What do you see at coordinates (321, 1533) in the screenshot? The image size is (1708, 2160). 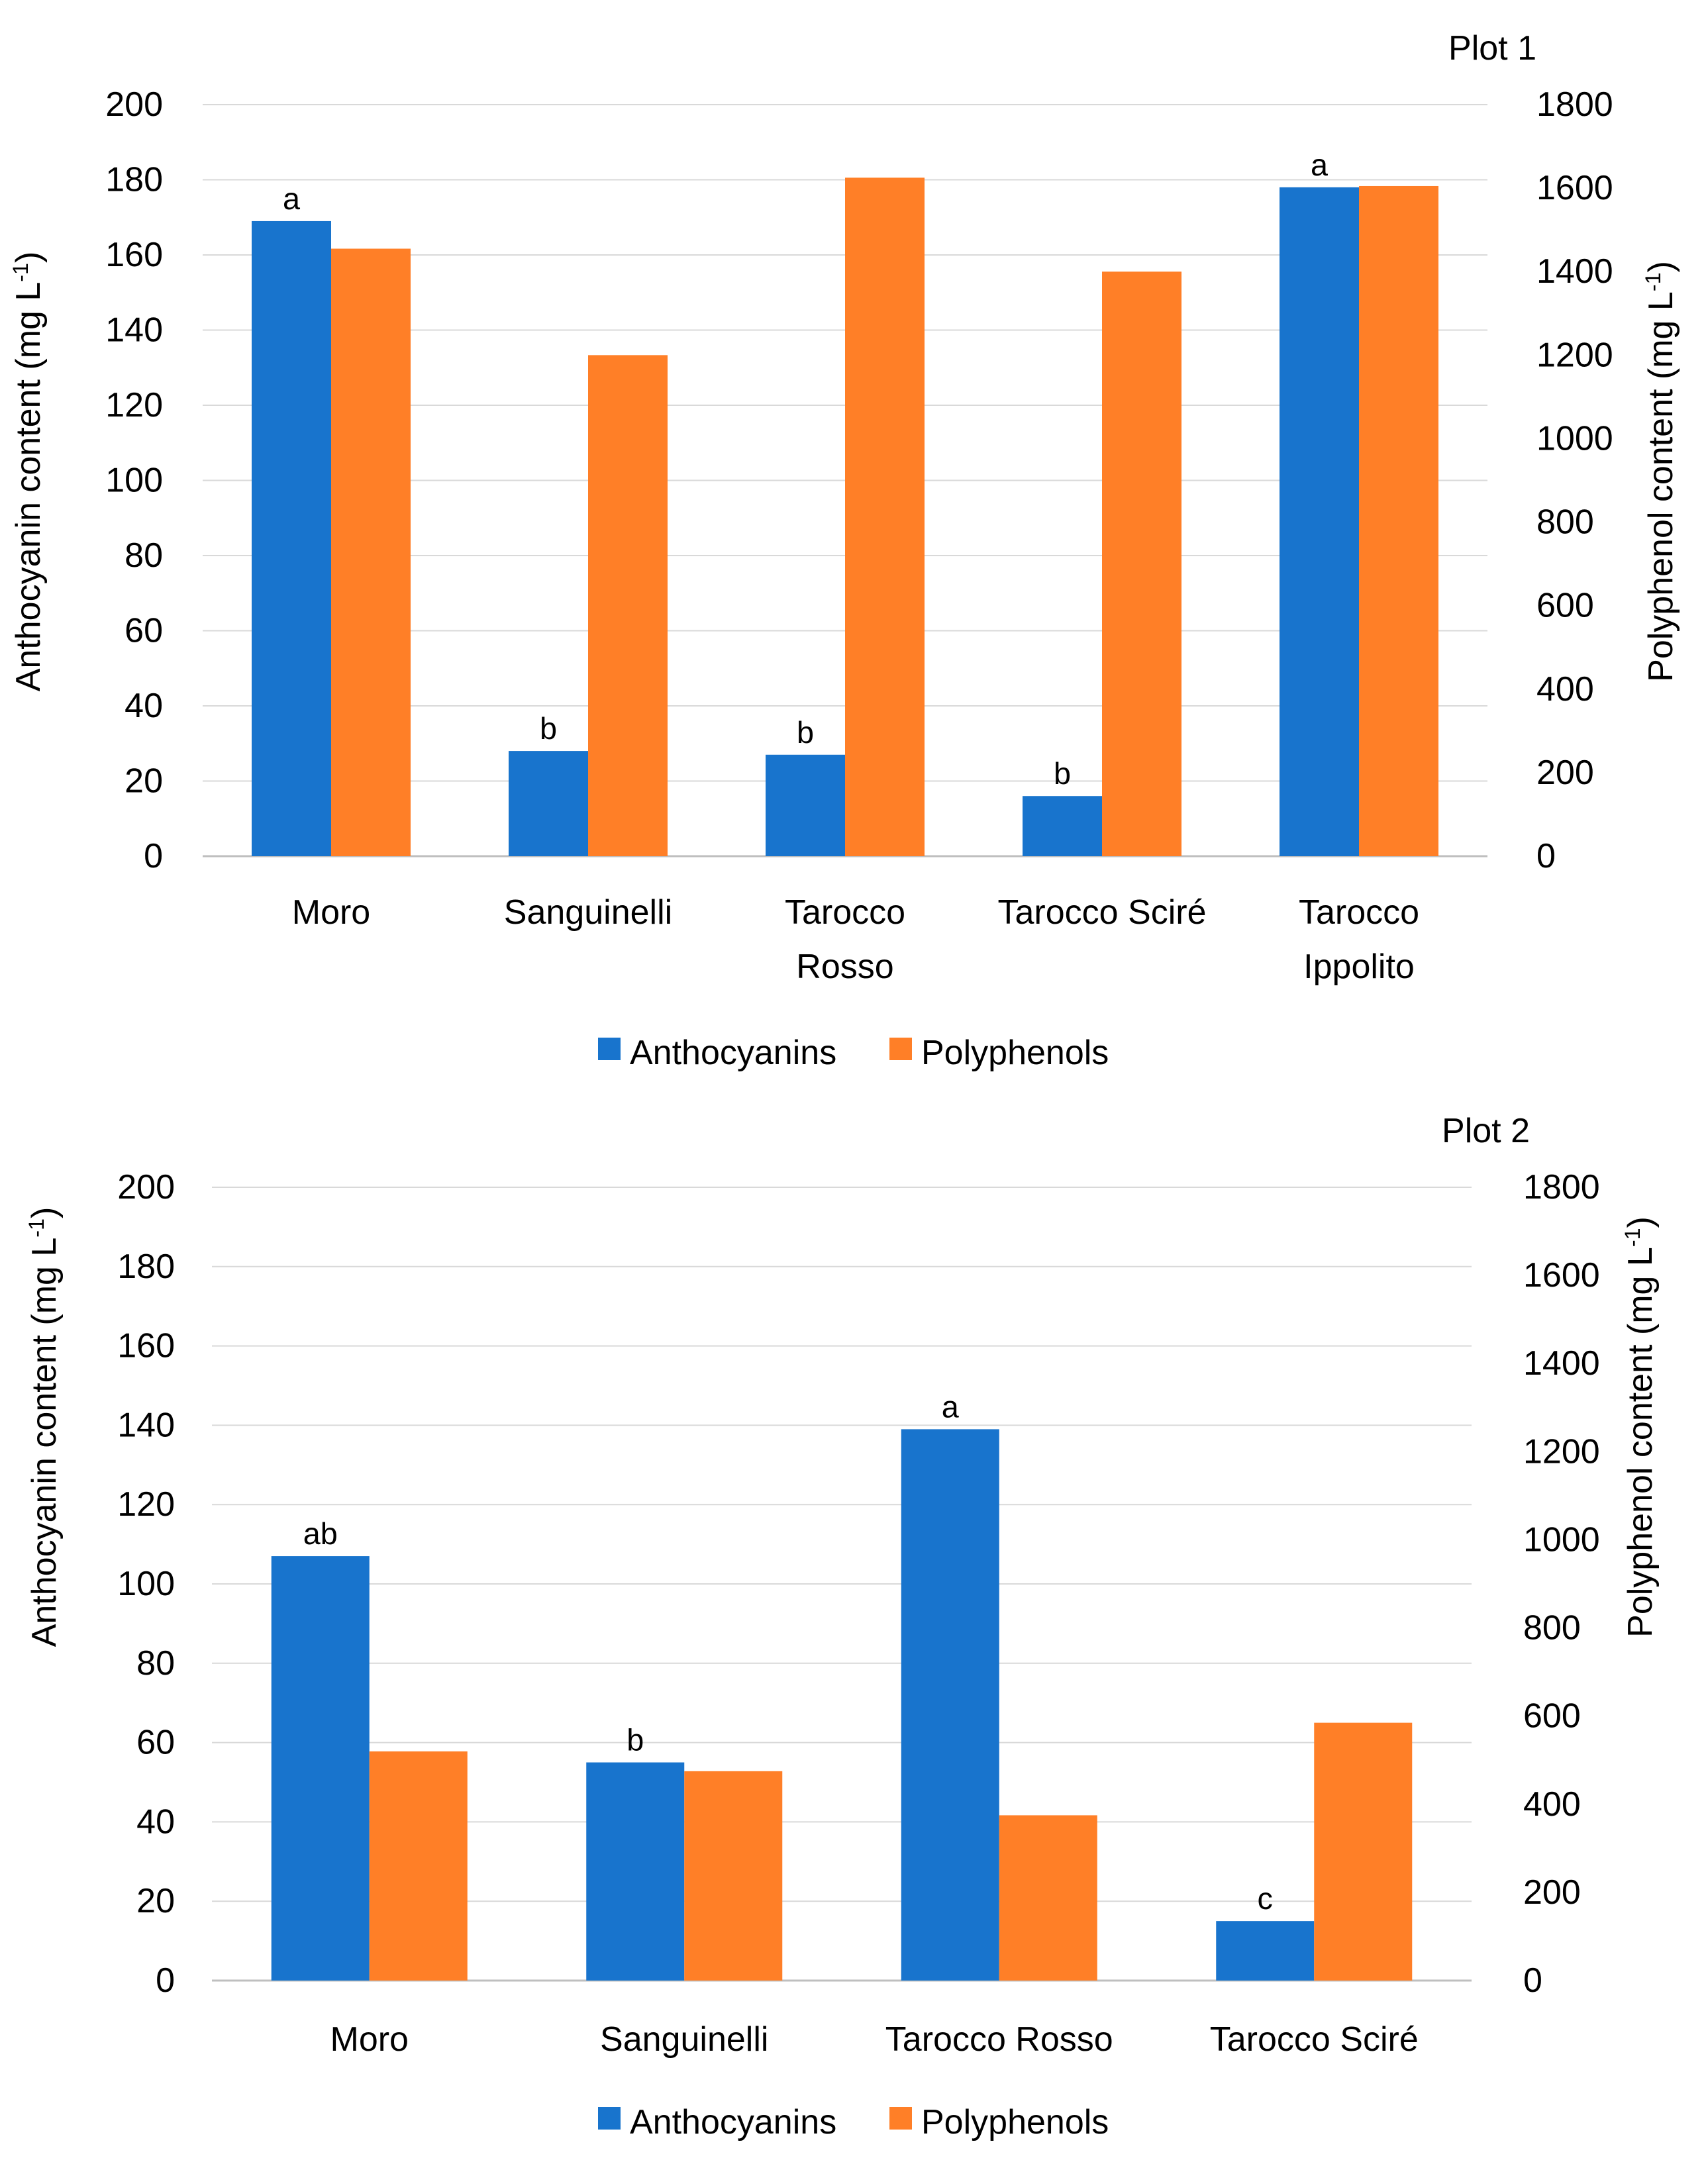 I see `significance-letter: ab` at bounding box center [321, 1533].